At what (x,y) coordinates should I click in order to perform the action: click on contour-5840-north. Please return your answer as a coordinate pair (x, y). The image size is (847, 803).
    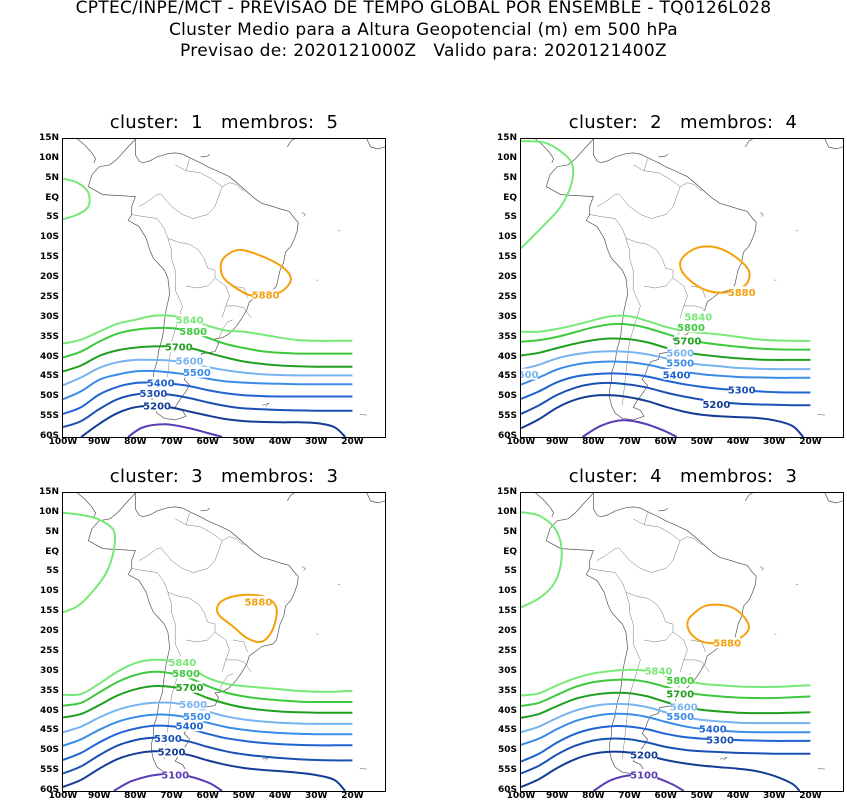
    Looking at the image, I should click on (542, 560).